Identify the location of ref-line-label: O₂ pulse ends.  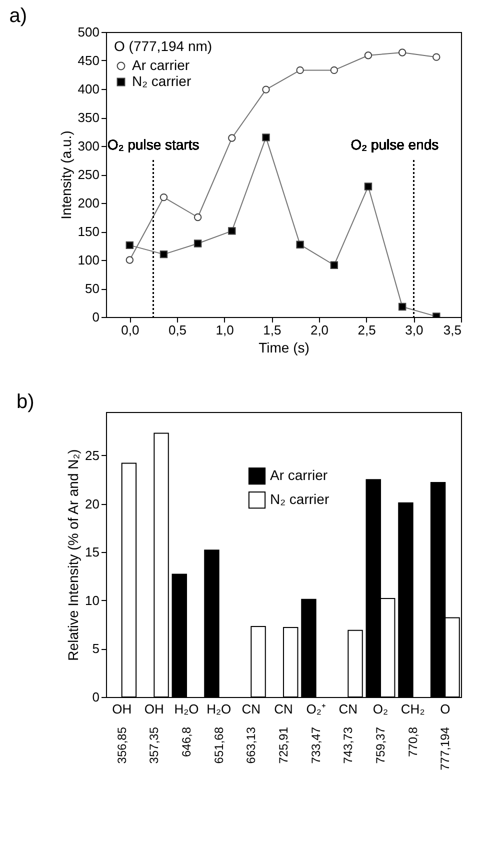
(394, 144).